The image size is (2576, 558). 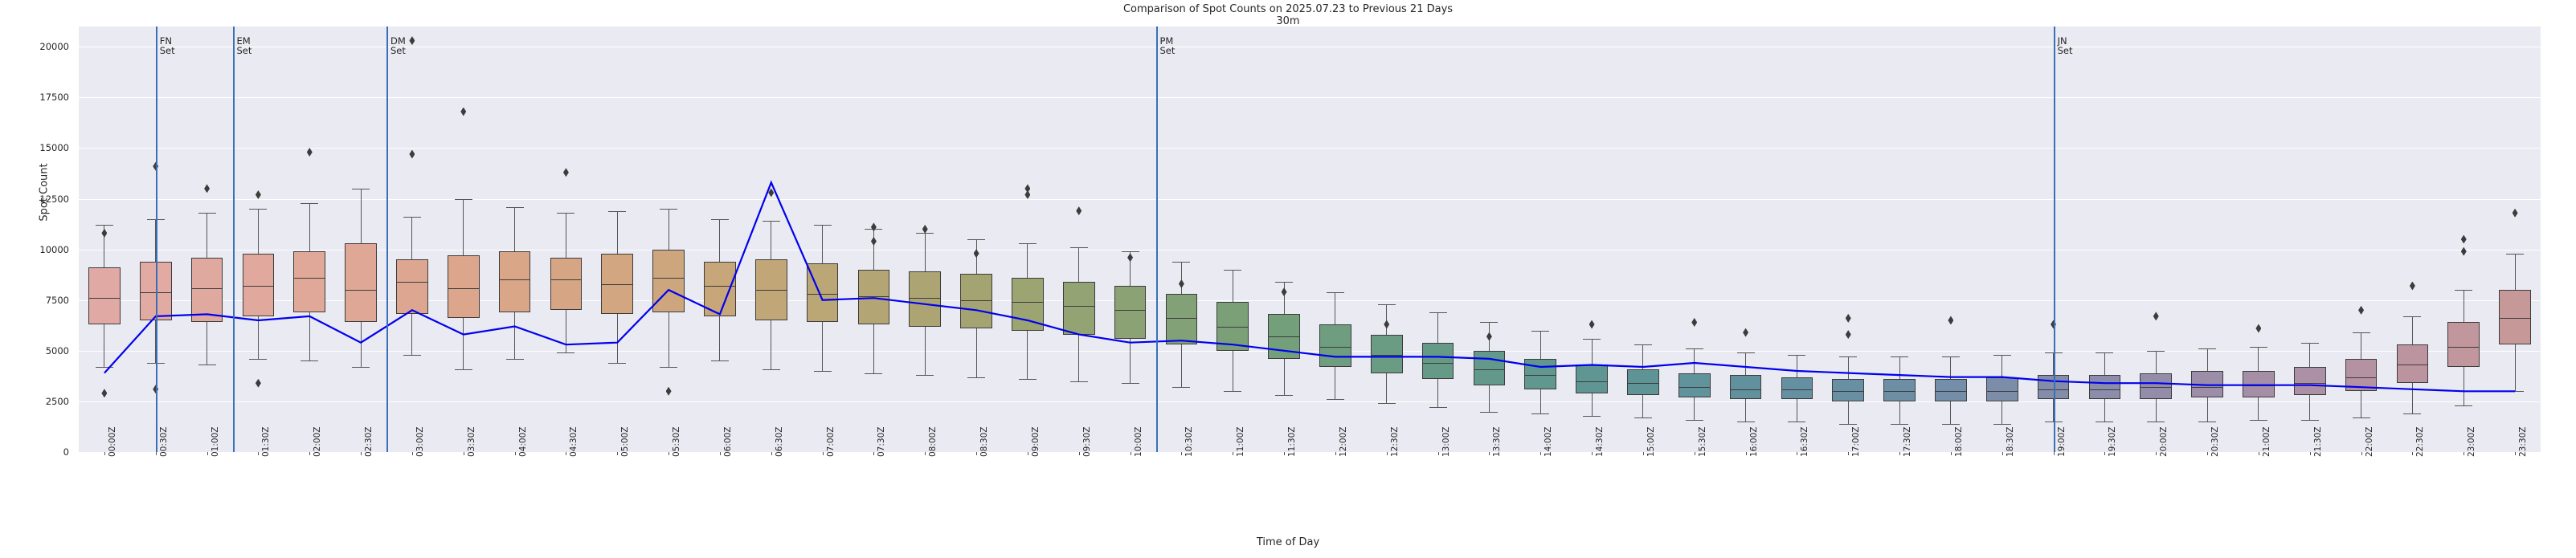 What do you see at coordinates (574, 441) in the screenshot?
I see `x-tick-label: 04:30Z` at bounding box center [574, 441].